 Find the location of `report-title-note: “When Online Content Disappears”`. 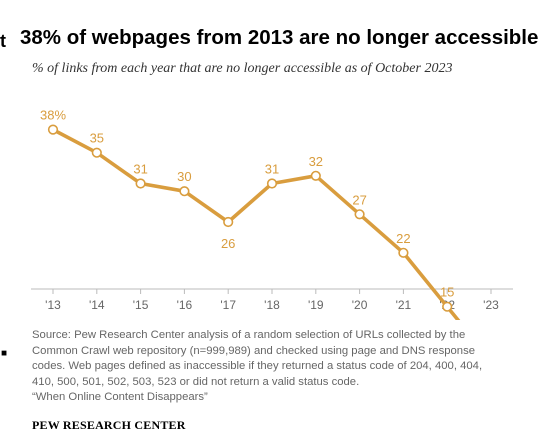

report-title-note: “When Online Content Disappears” is located at coordinates (120, 397).